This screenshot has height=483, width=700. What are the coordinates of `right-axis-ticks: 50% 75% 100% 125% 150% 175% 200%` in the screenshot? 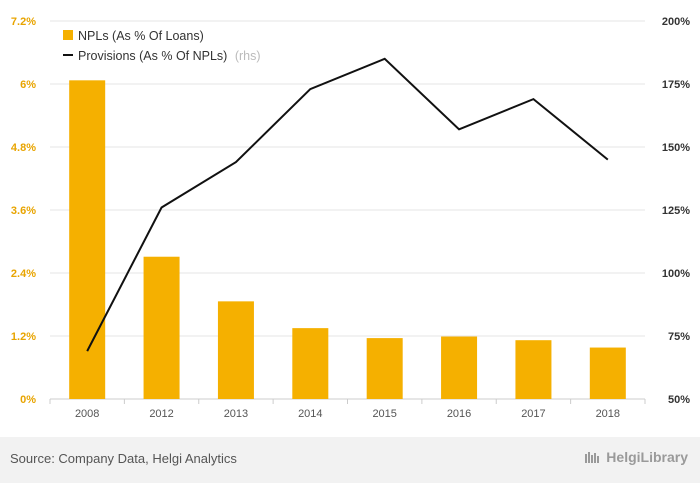 It's located at (676, 211).